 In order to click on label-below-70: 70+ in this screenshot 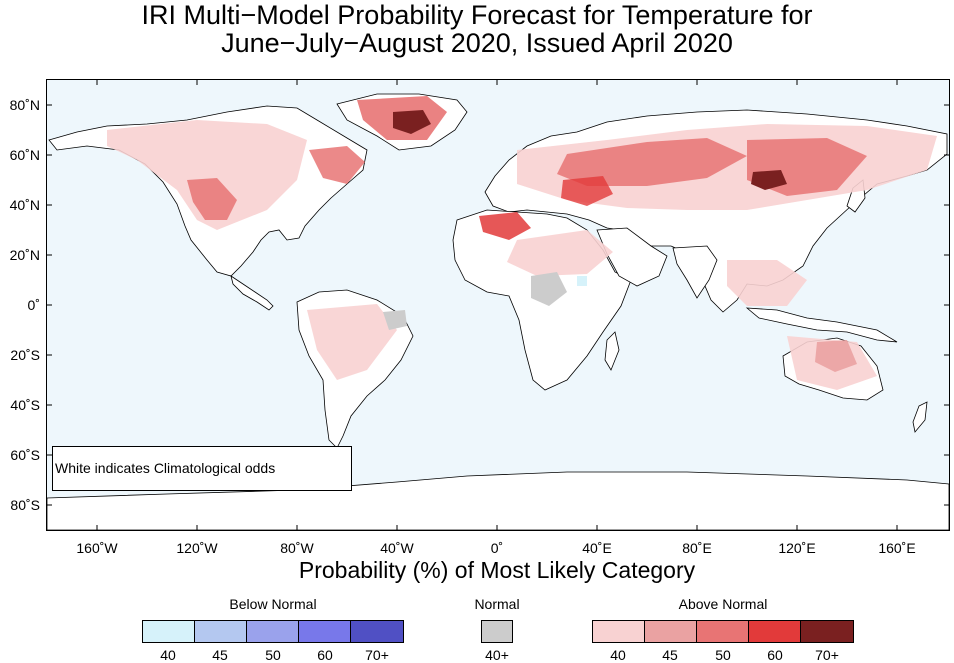, I will do `click(377, 655)`.